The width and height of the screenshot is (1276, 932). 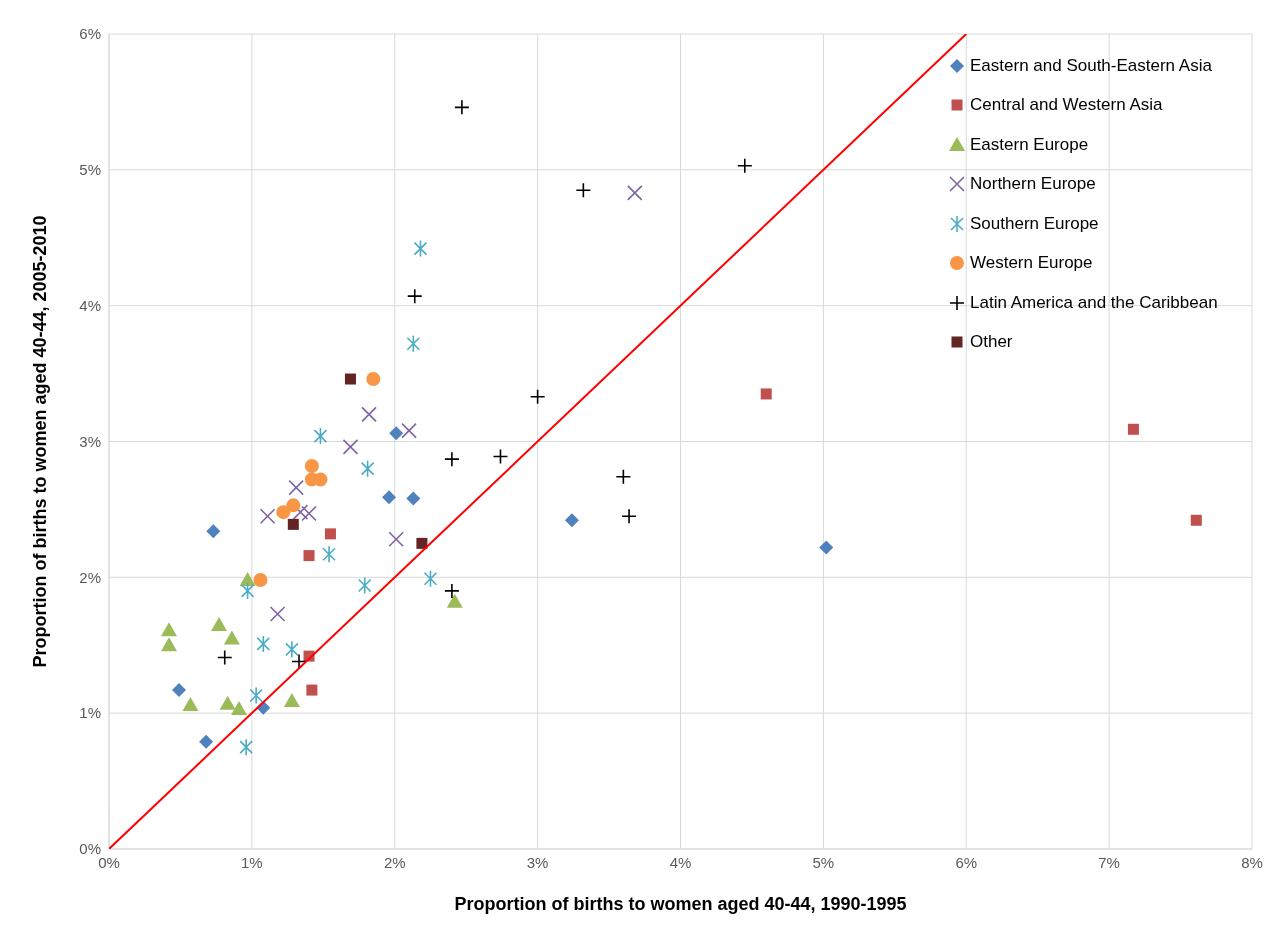 What do you see at coordinates (90, 305) in the screenshot?
I see `y-tick-label: 4%` at bounding box center [90, 305].